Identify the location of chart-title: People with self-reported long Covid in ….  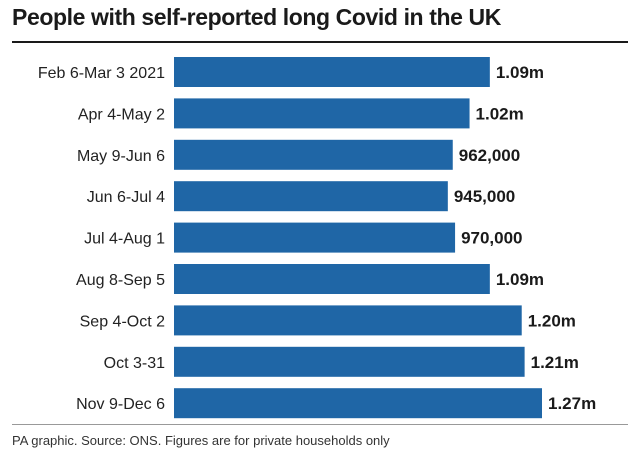
(256, 17).